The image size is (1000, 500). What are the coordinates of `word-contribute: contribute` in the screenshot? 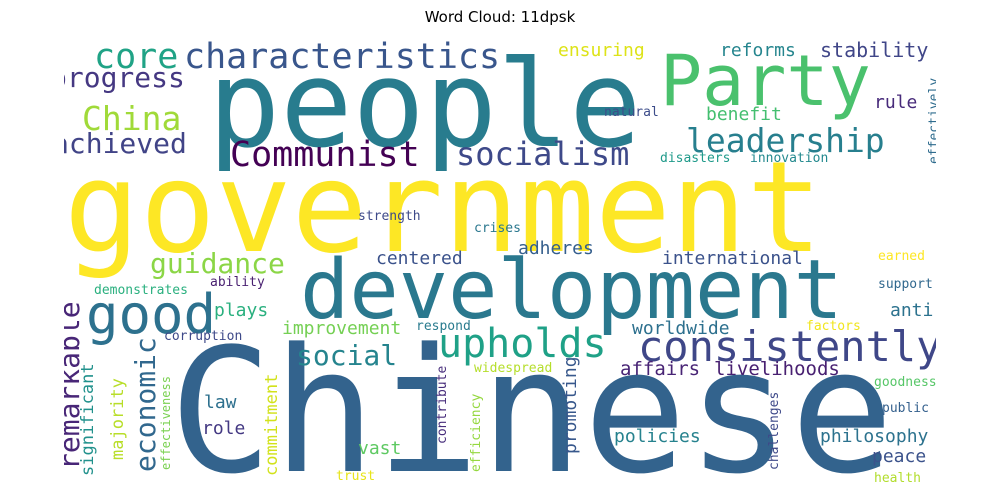 It's located at (442, 404).